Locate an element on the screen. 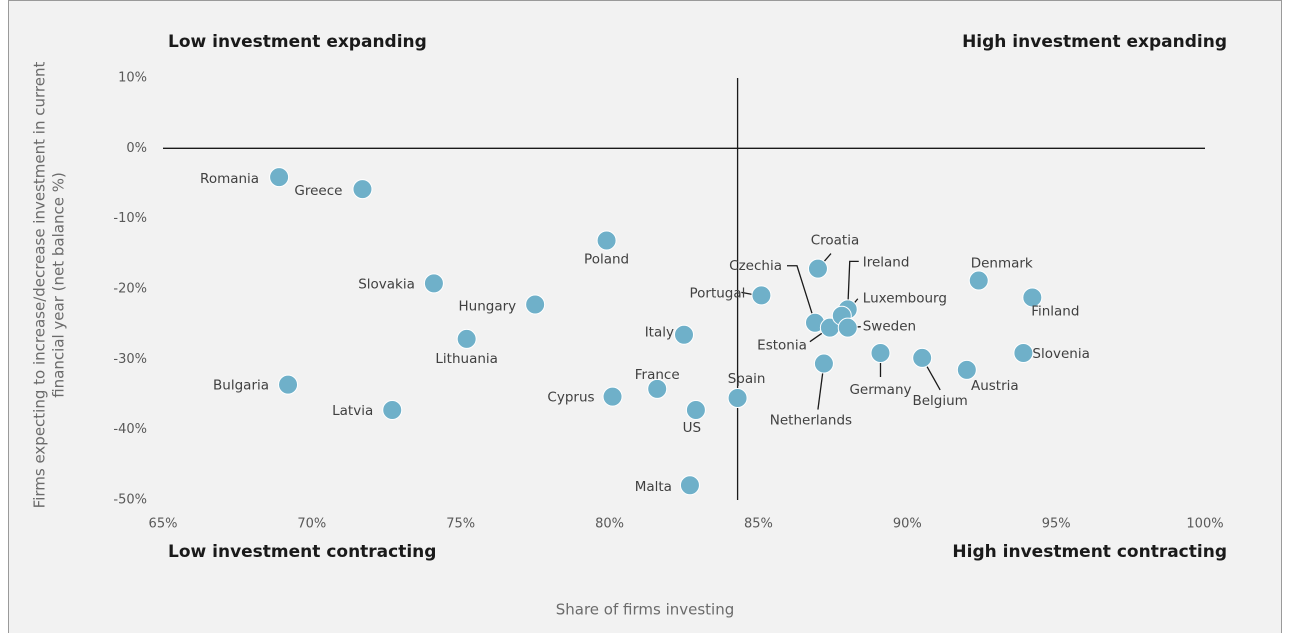 This screenshot has height=633, width=1290. point-label: Hungary is located at coordinates (487, 306).